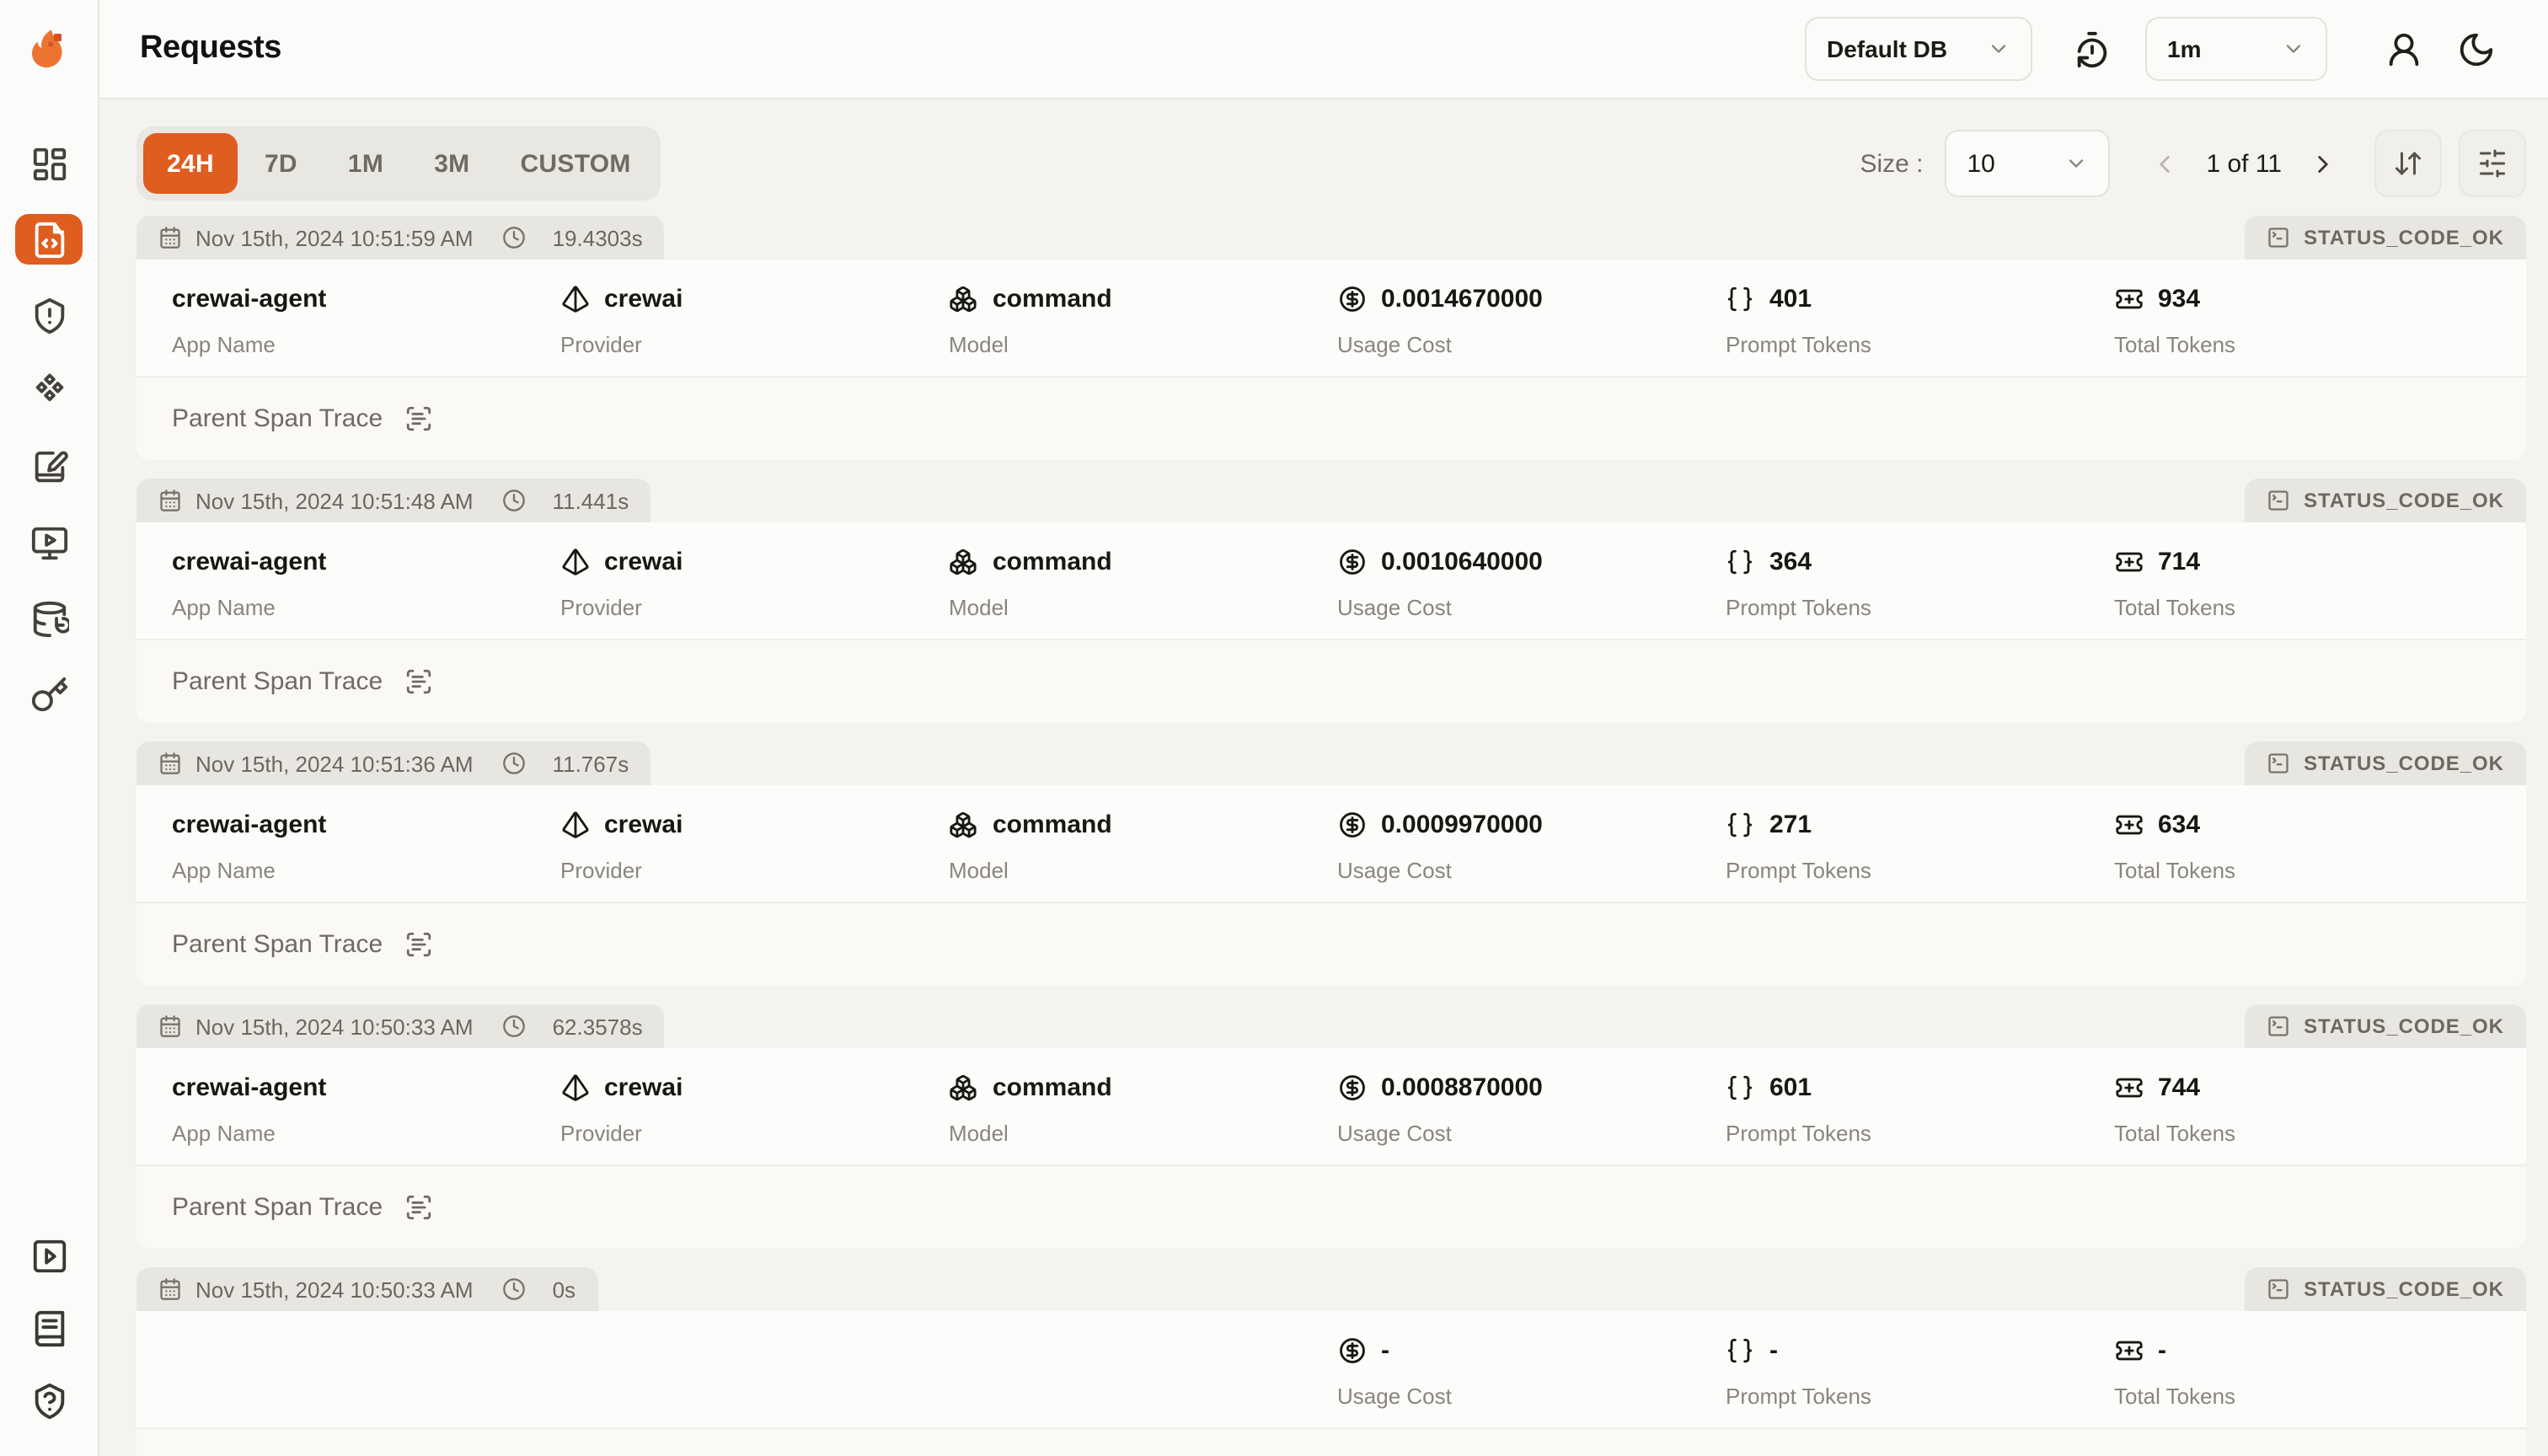 This screenshot has height=1456, width=2548. I want to click on sidebar-item-documentation, so click(49, 1328).